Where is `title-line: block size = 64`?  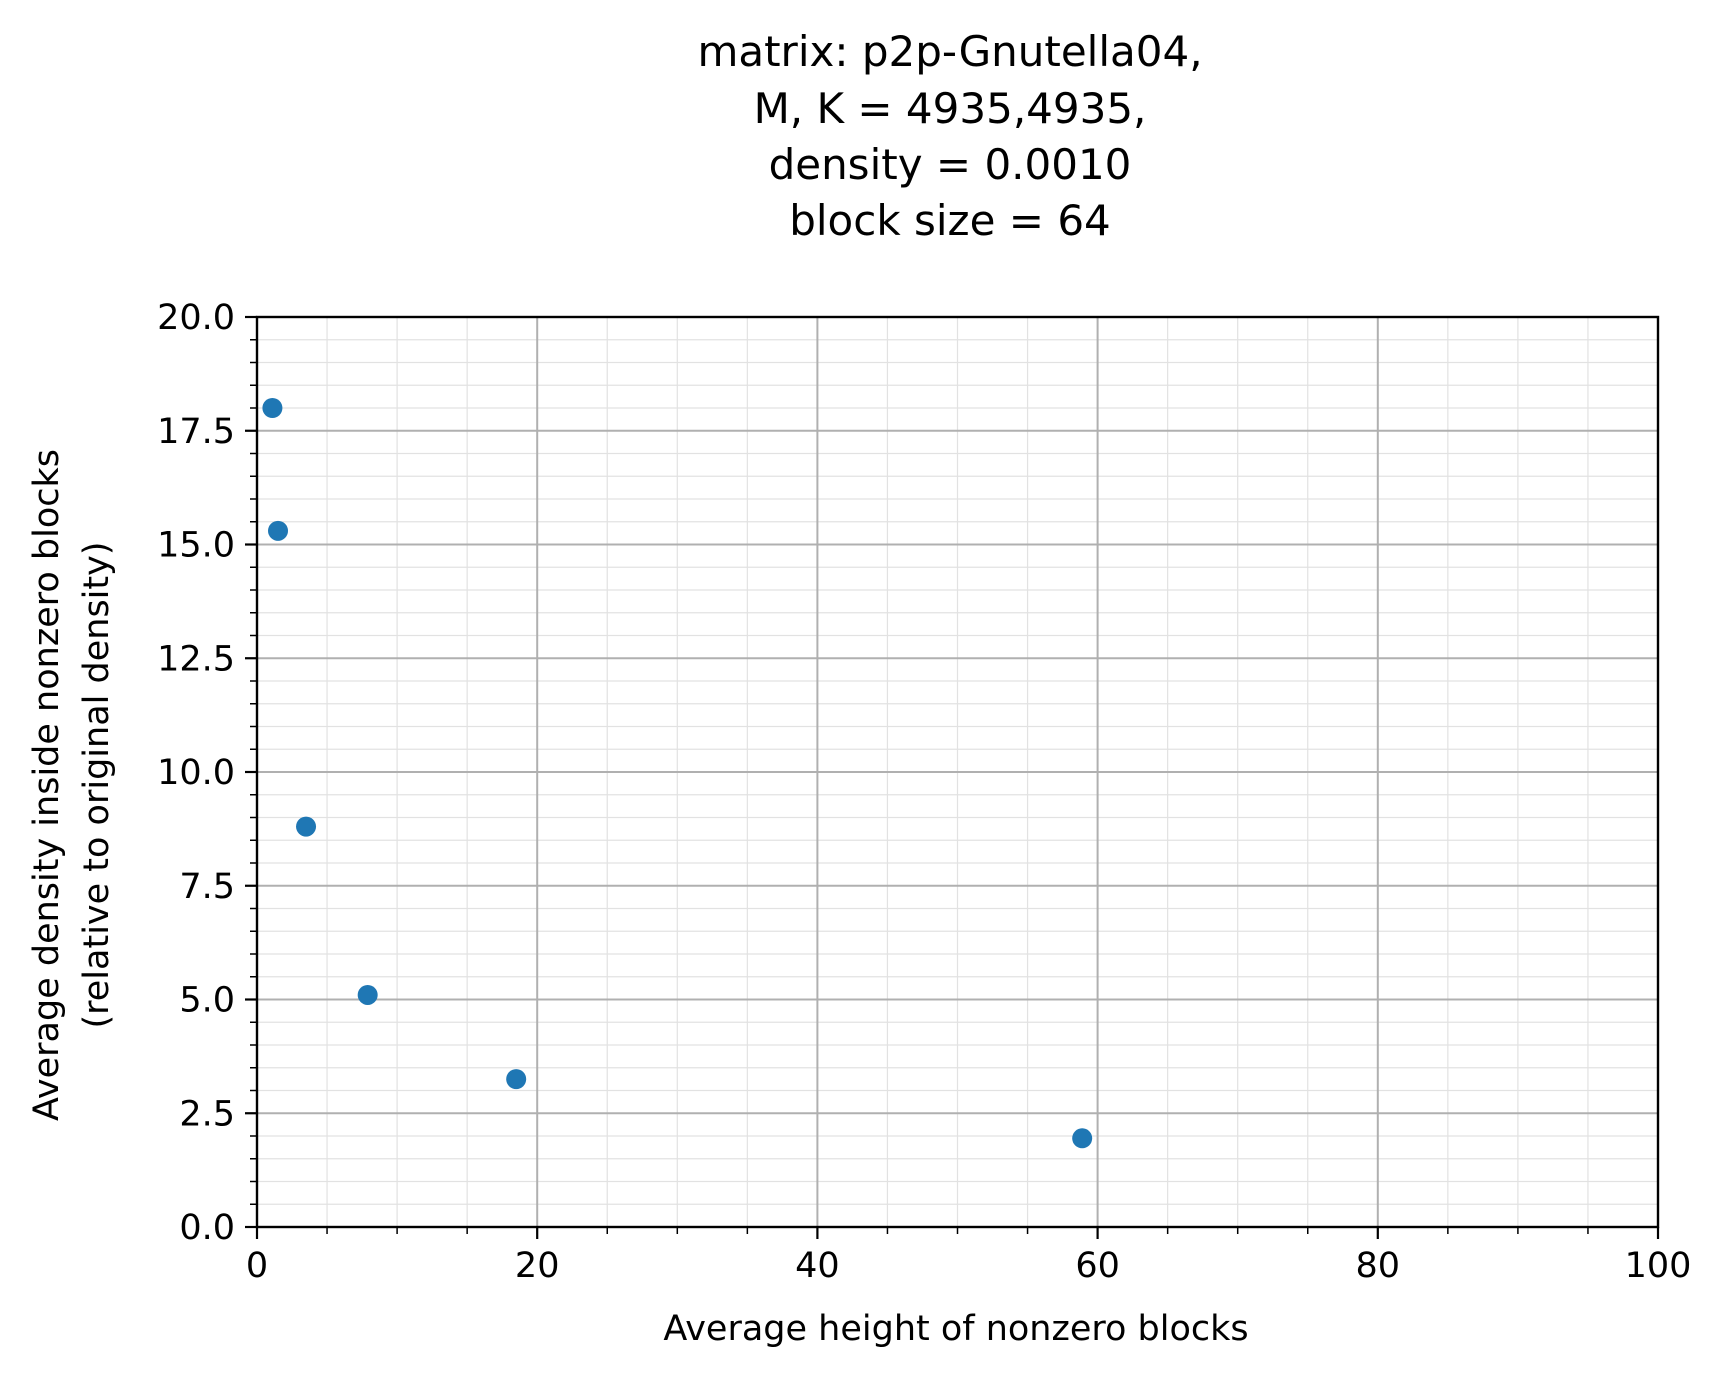 title-line: block size = 64 is located at coordinates (950, 220).